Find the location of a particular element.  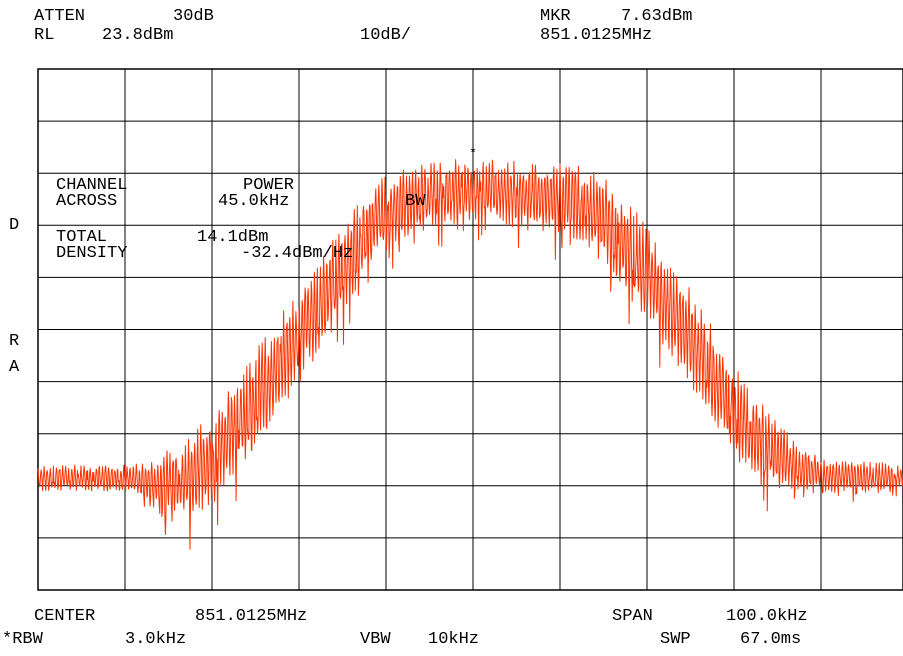

rbw-value: 3.0kHz is located at coordinates (156, 639).